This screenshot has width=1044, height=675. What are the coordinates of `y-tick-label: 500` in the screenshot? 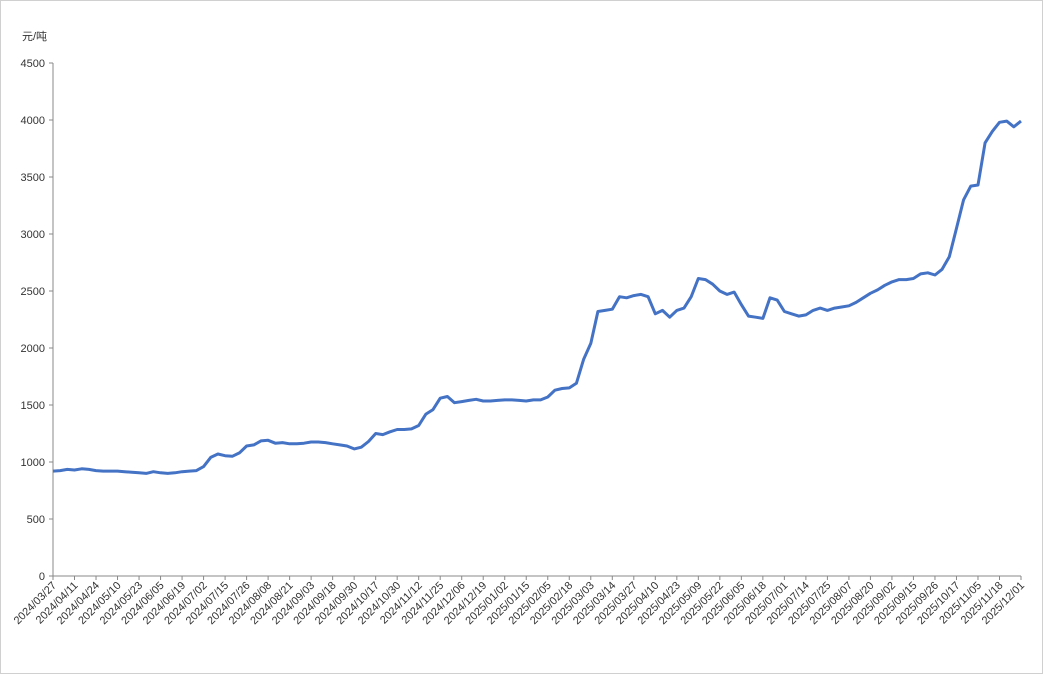 It's located at (36, 520).